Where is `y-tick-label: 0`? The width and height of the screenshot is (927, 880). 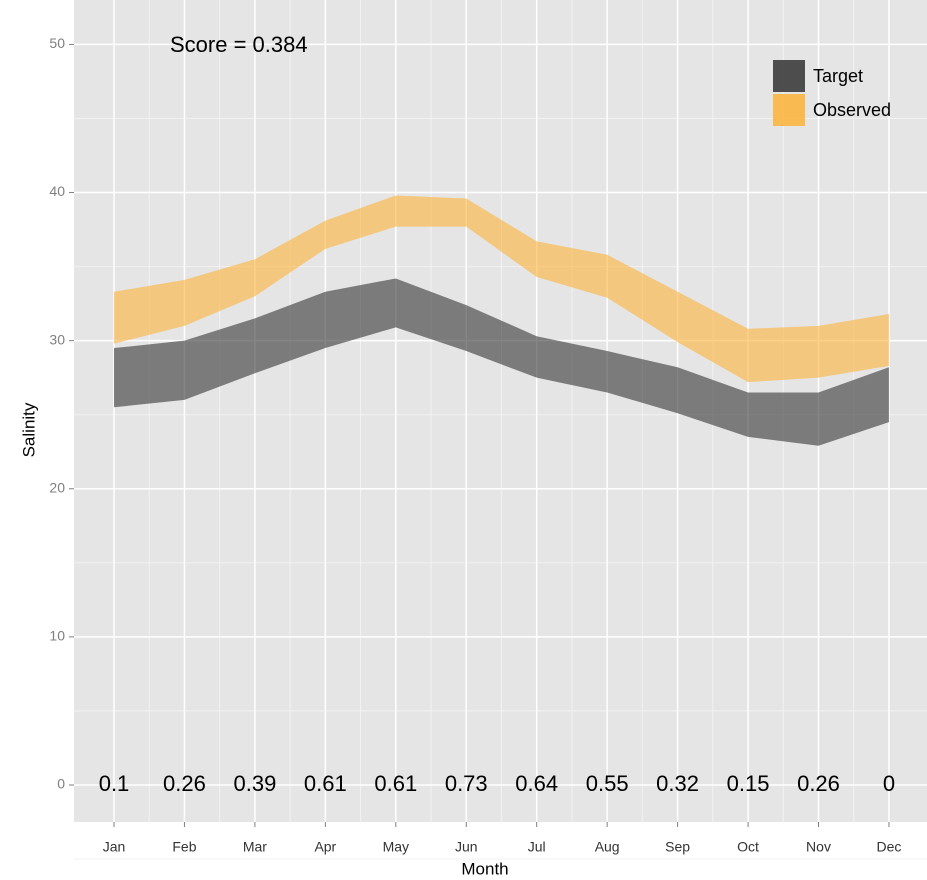
y-tick-label: 0 is located at coordinates (61, 784).